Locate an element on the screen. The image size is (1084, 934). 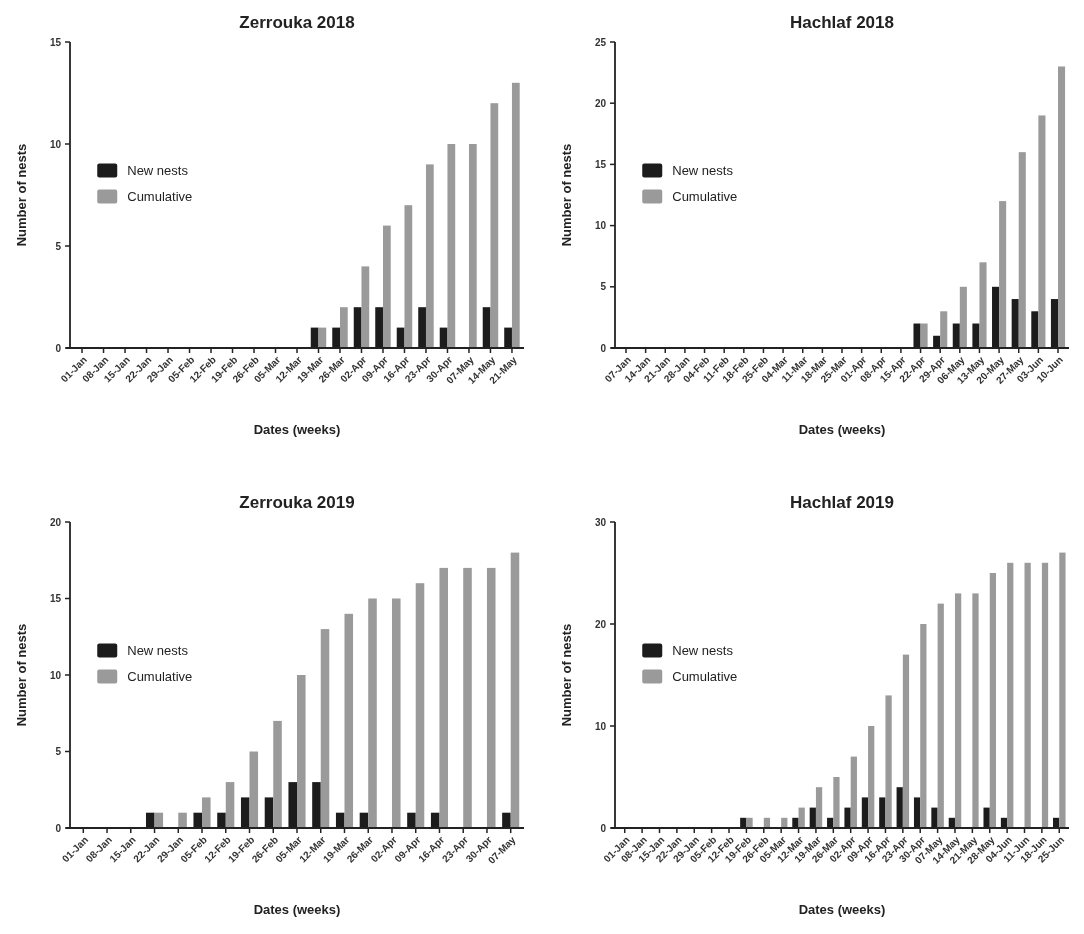
chart-title: Hachlaf 2019 is located at coordinates (842, 502).